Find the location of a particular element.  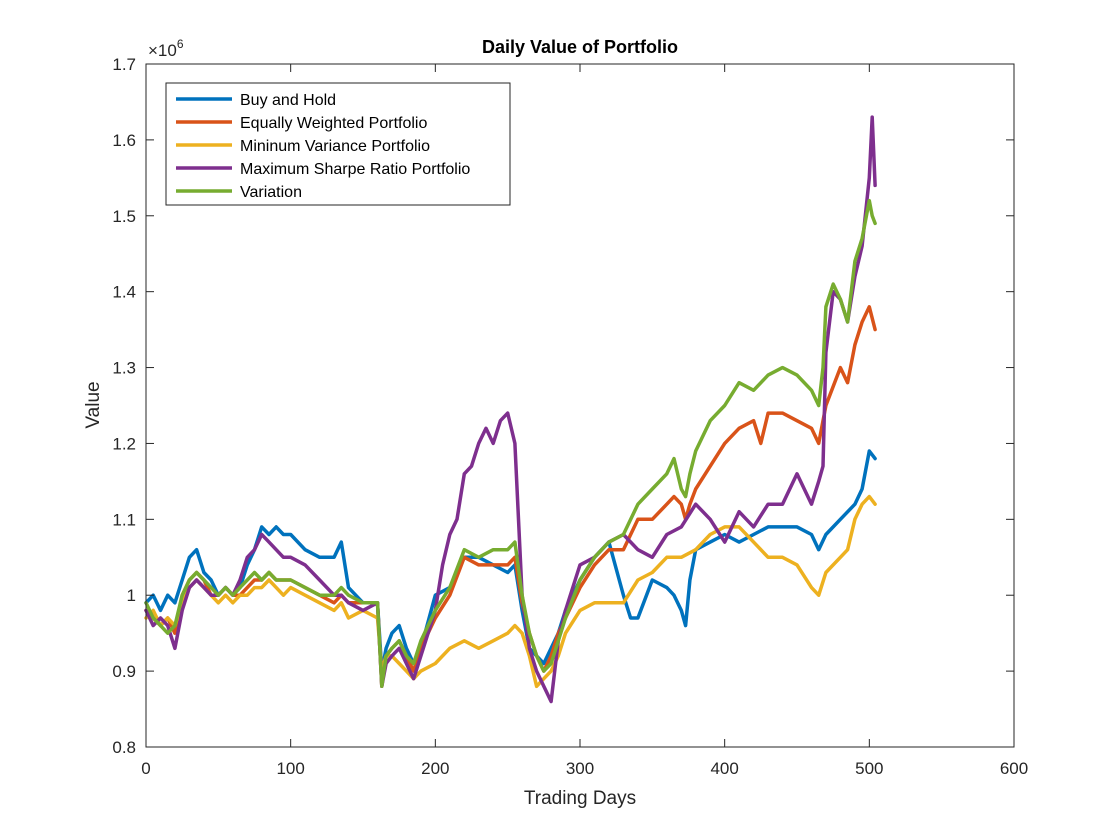

y-tick-label: 1.2 is located at coordinates (124, 443).